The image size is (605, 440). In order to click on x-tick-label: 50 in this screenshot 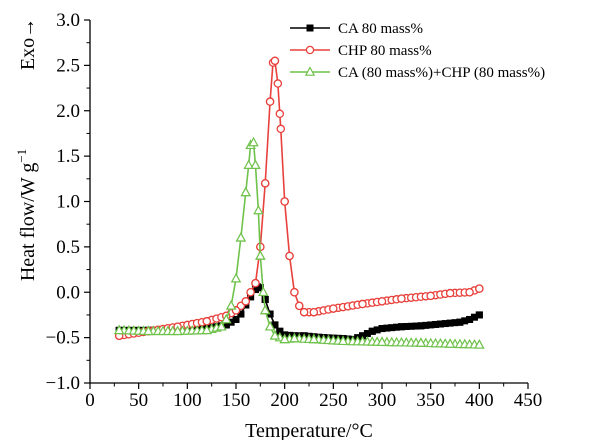, I will do `click(138, 400)`.